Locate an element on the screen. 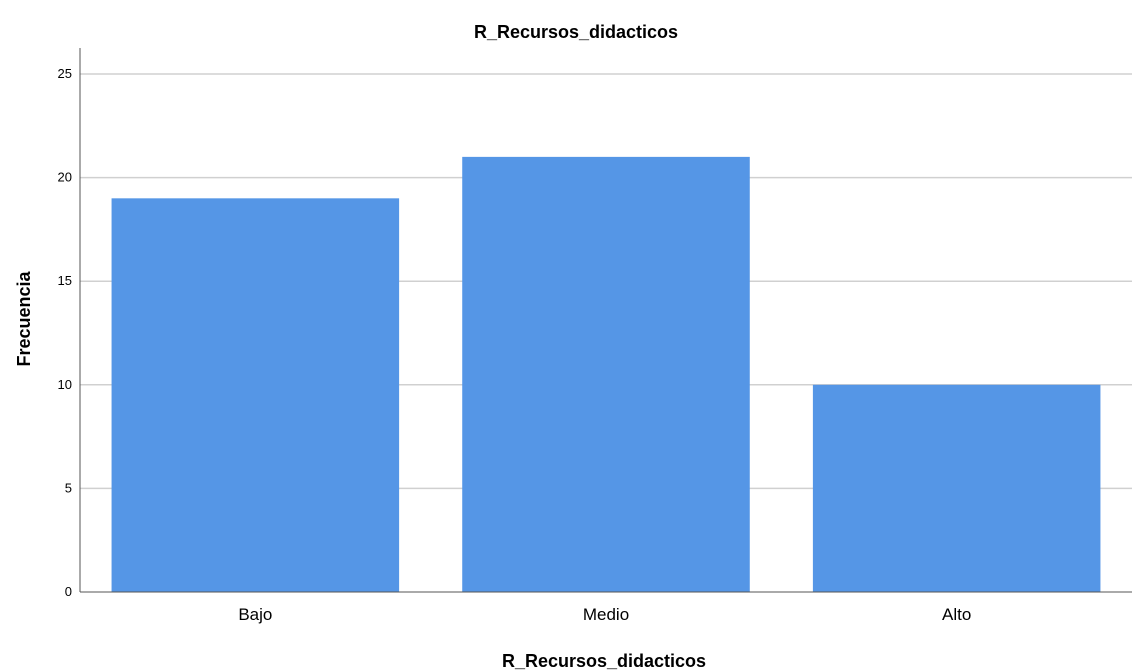 Image resolution: width=1134 pixels, height=671 pixels. y-tick-label-10: 10 is located at coordinates (65, 384).